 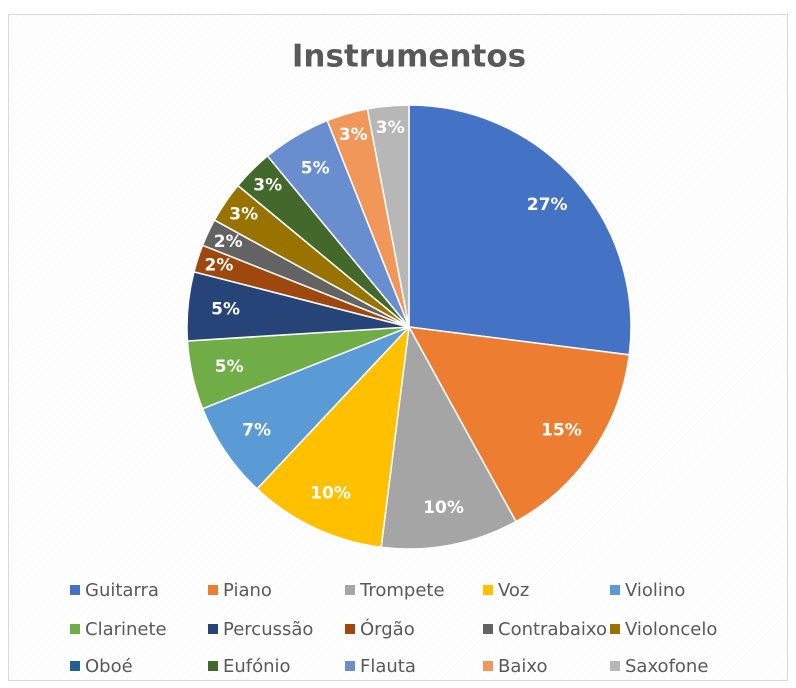 I want to click on legend-label: Saxofone, so click(x=666, y=666).